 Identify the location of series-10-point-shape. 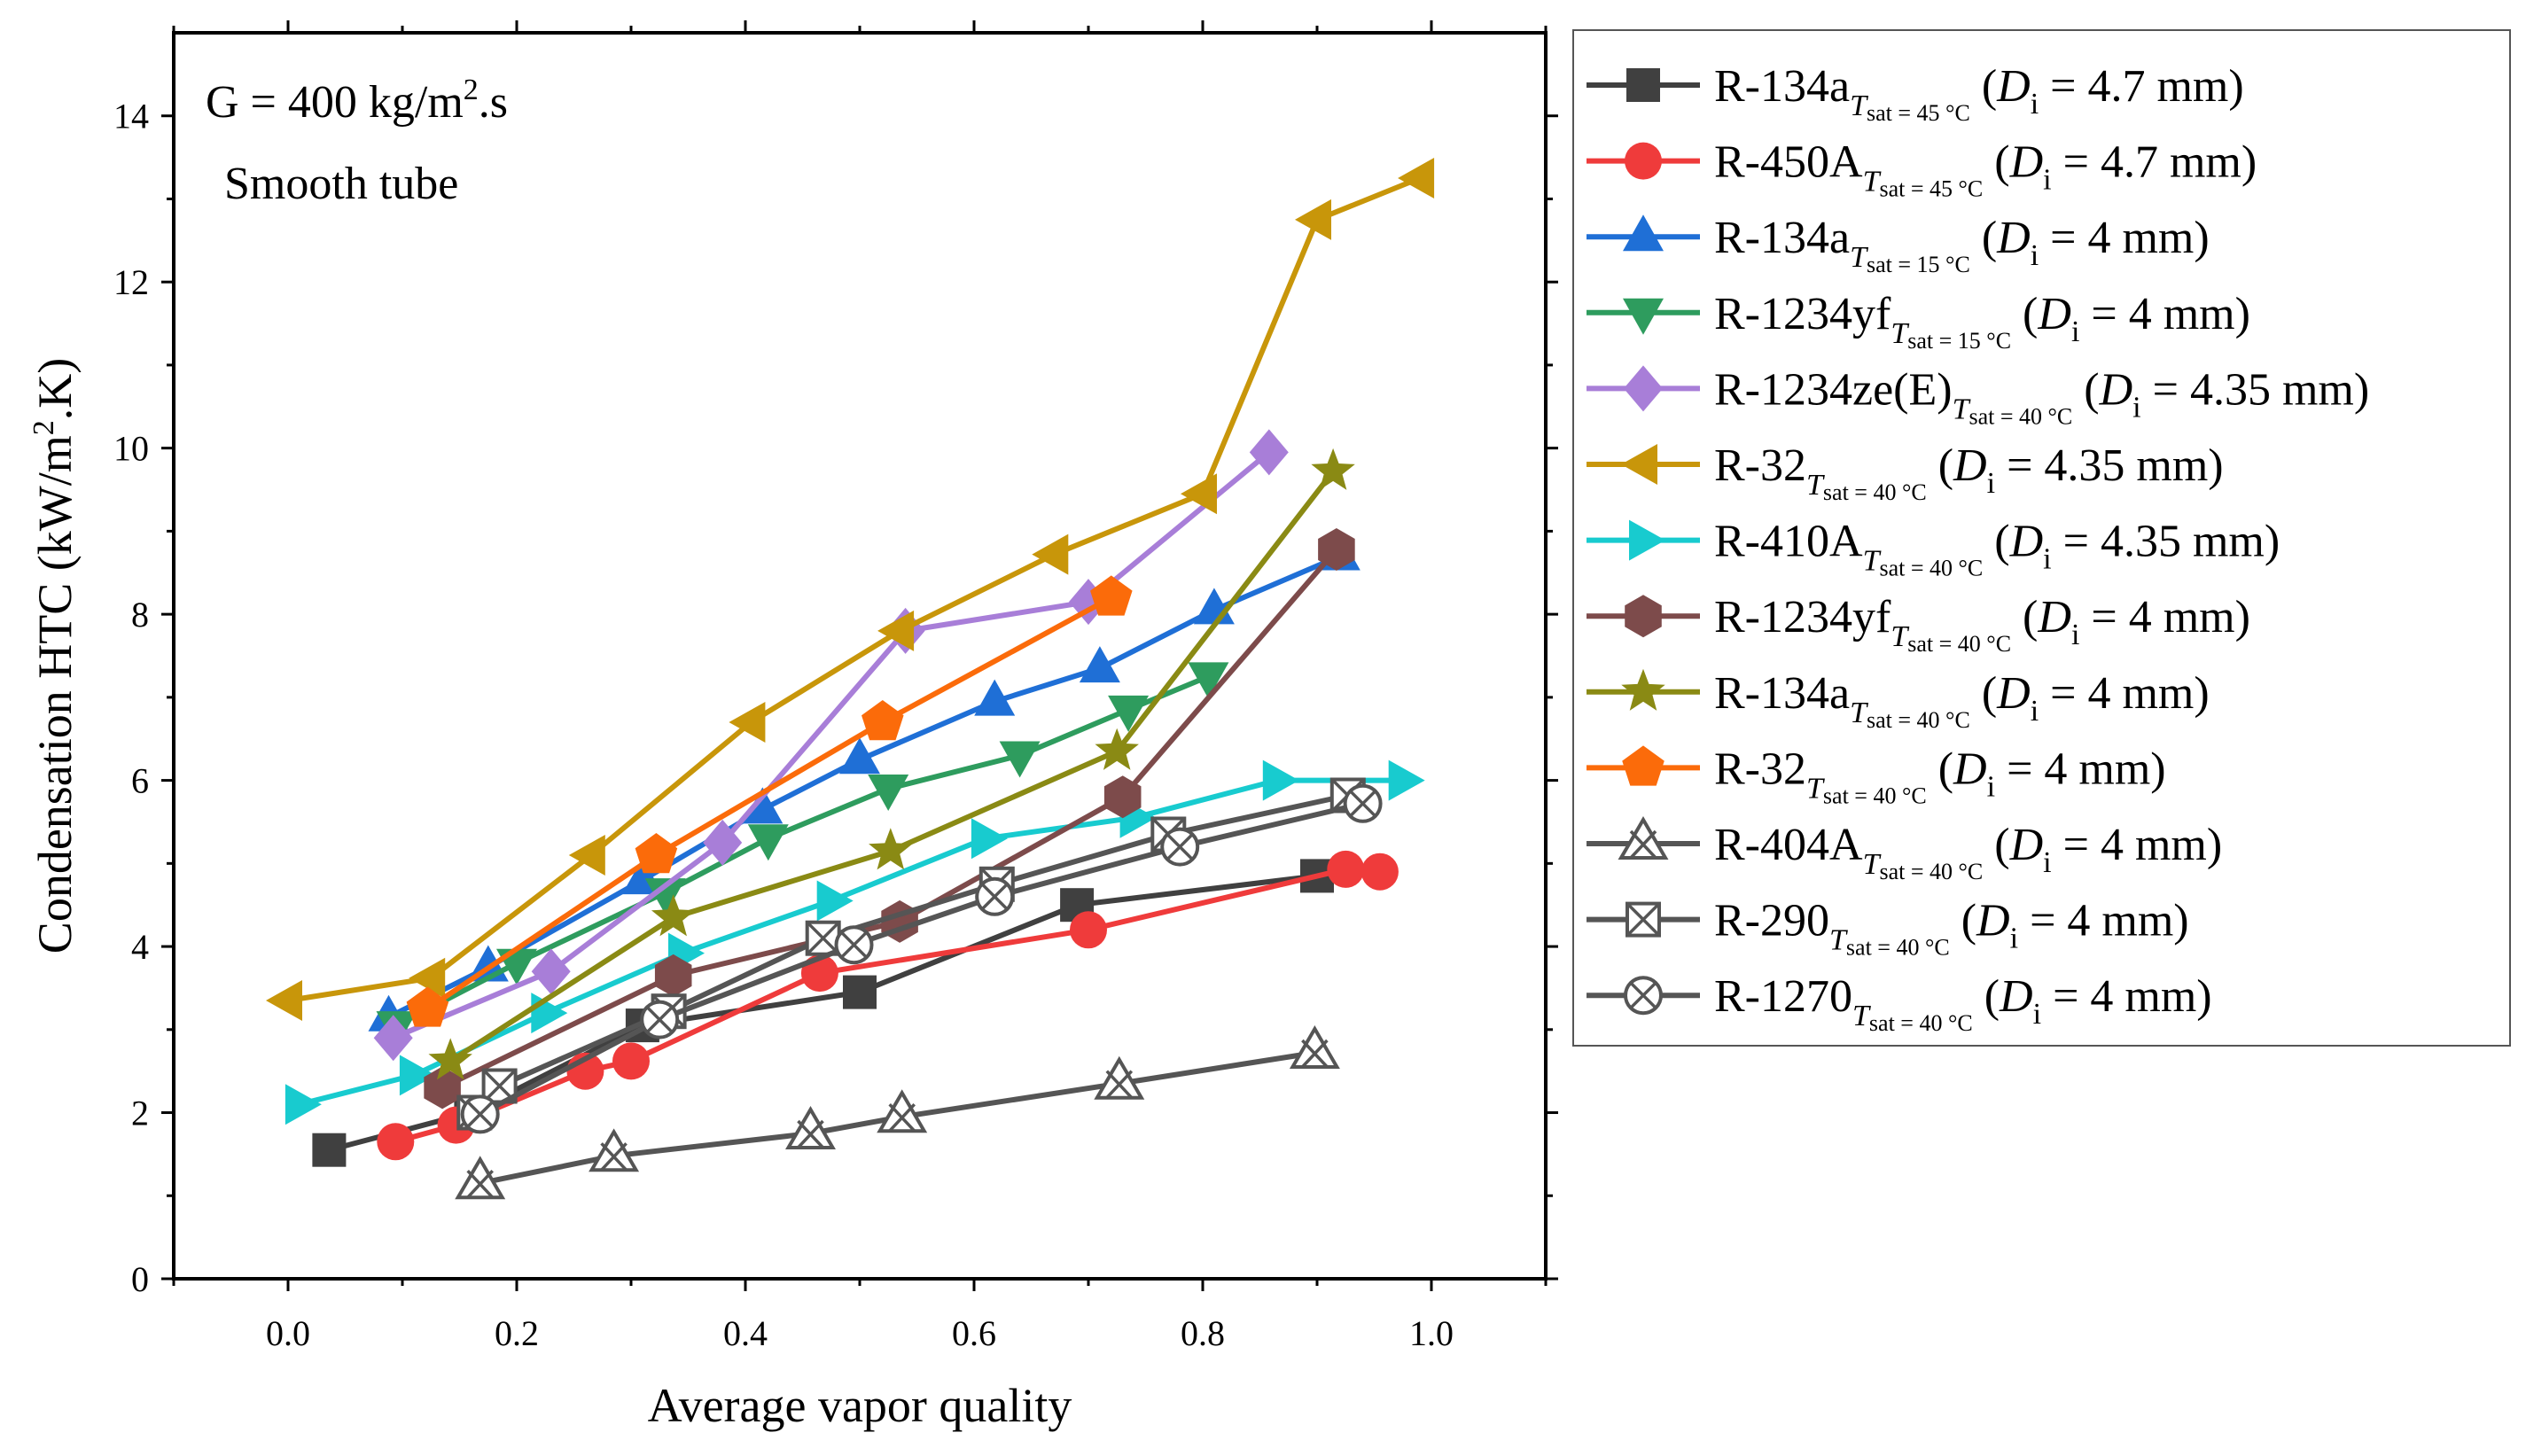
(656, 853).